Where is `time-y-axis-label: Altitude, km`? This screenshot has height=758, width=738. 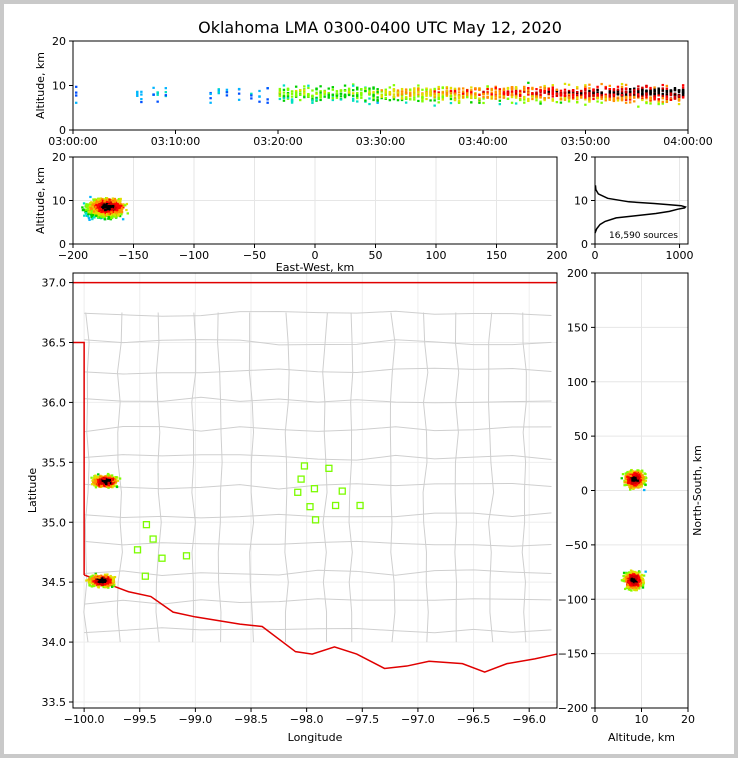
time-y-axis-label: Altitude, km is located at coordinates (40, 85).